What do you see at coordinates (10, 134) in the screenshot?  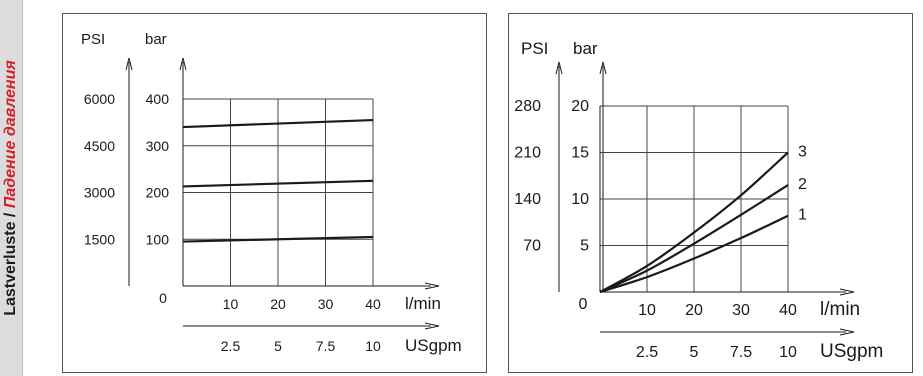 I see `sidebar-title-ru: Падение давления` at bounding box center [10, 134].